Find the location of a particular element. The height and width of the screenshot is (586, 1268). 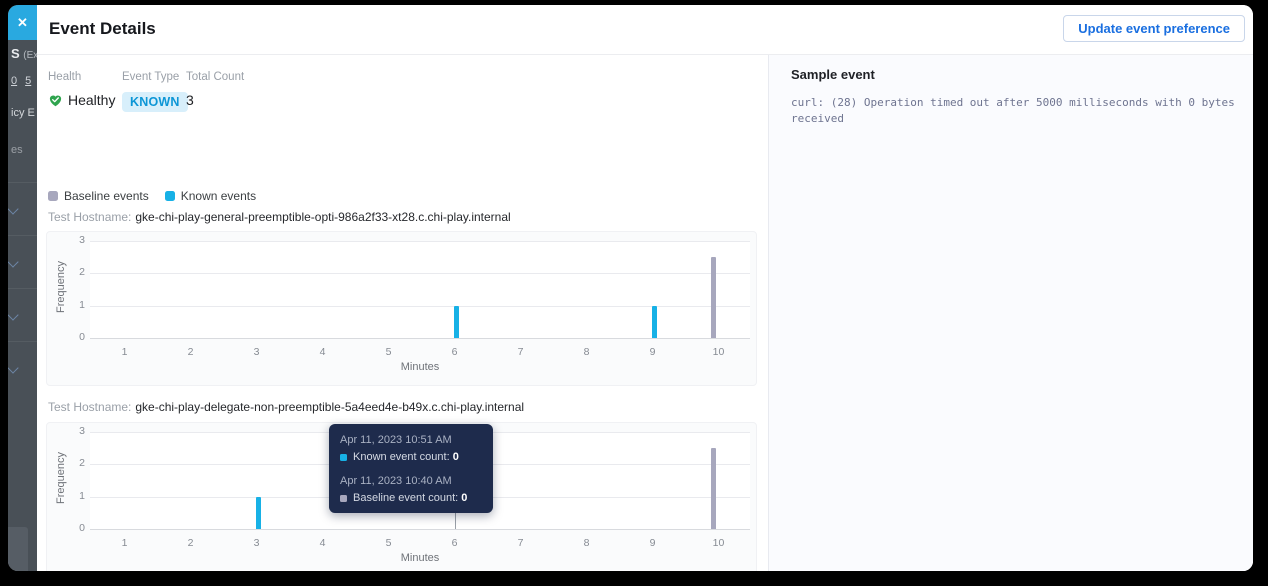

total-count-column: Total Count 3 is located at coordinates (231, 91).